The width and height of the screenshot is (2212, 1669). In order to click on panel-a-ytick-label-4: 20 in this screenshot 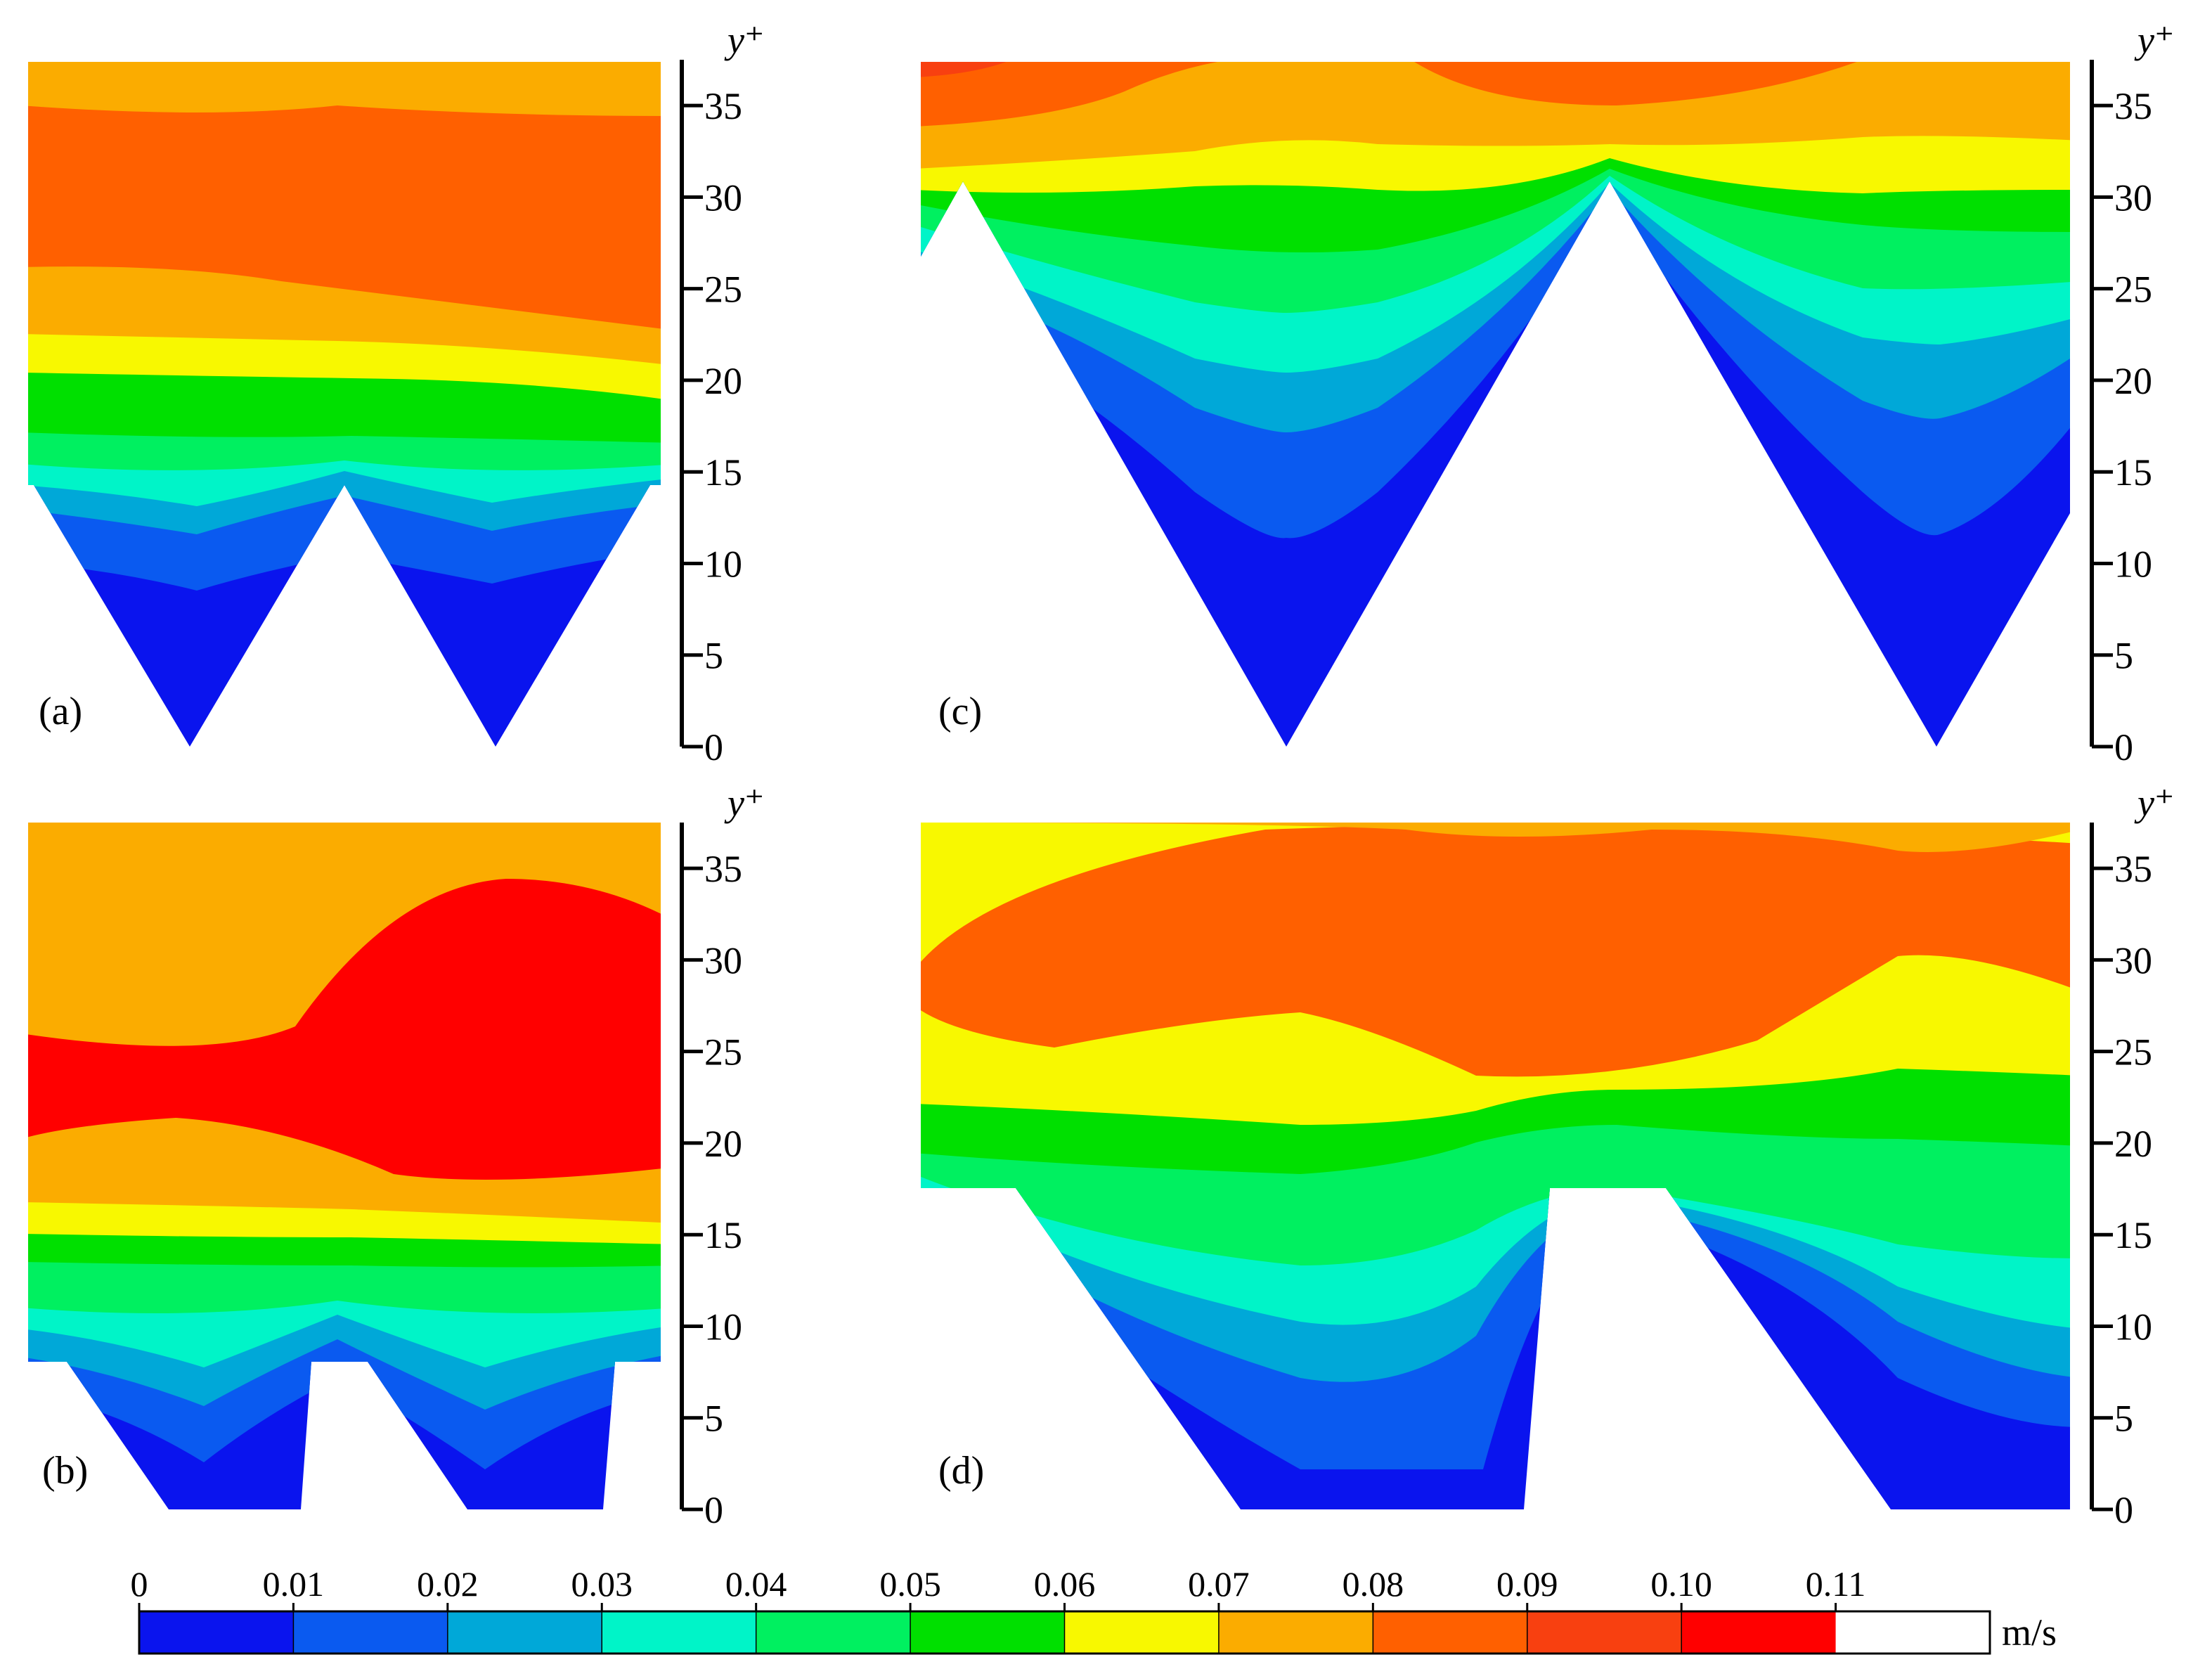, I will do `click(723, 381)`.